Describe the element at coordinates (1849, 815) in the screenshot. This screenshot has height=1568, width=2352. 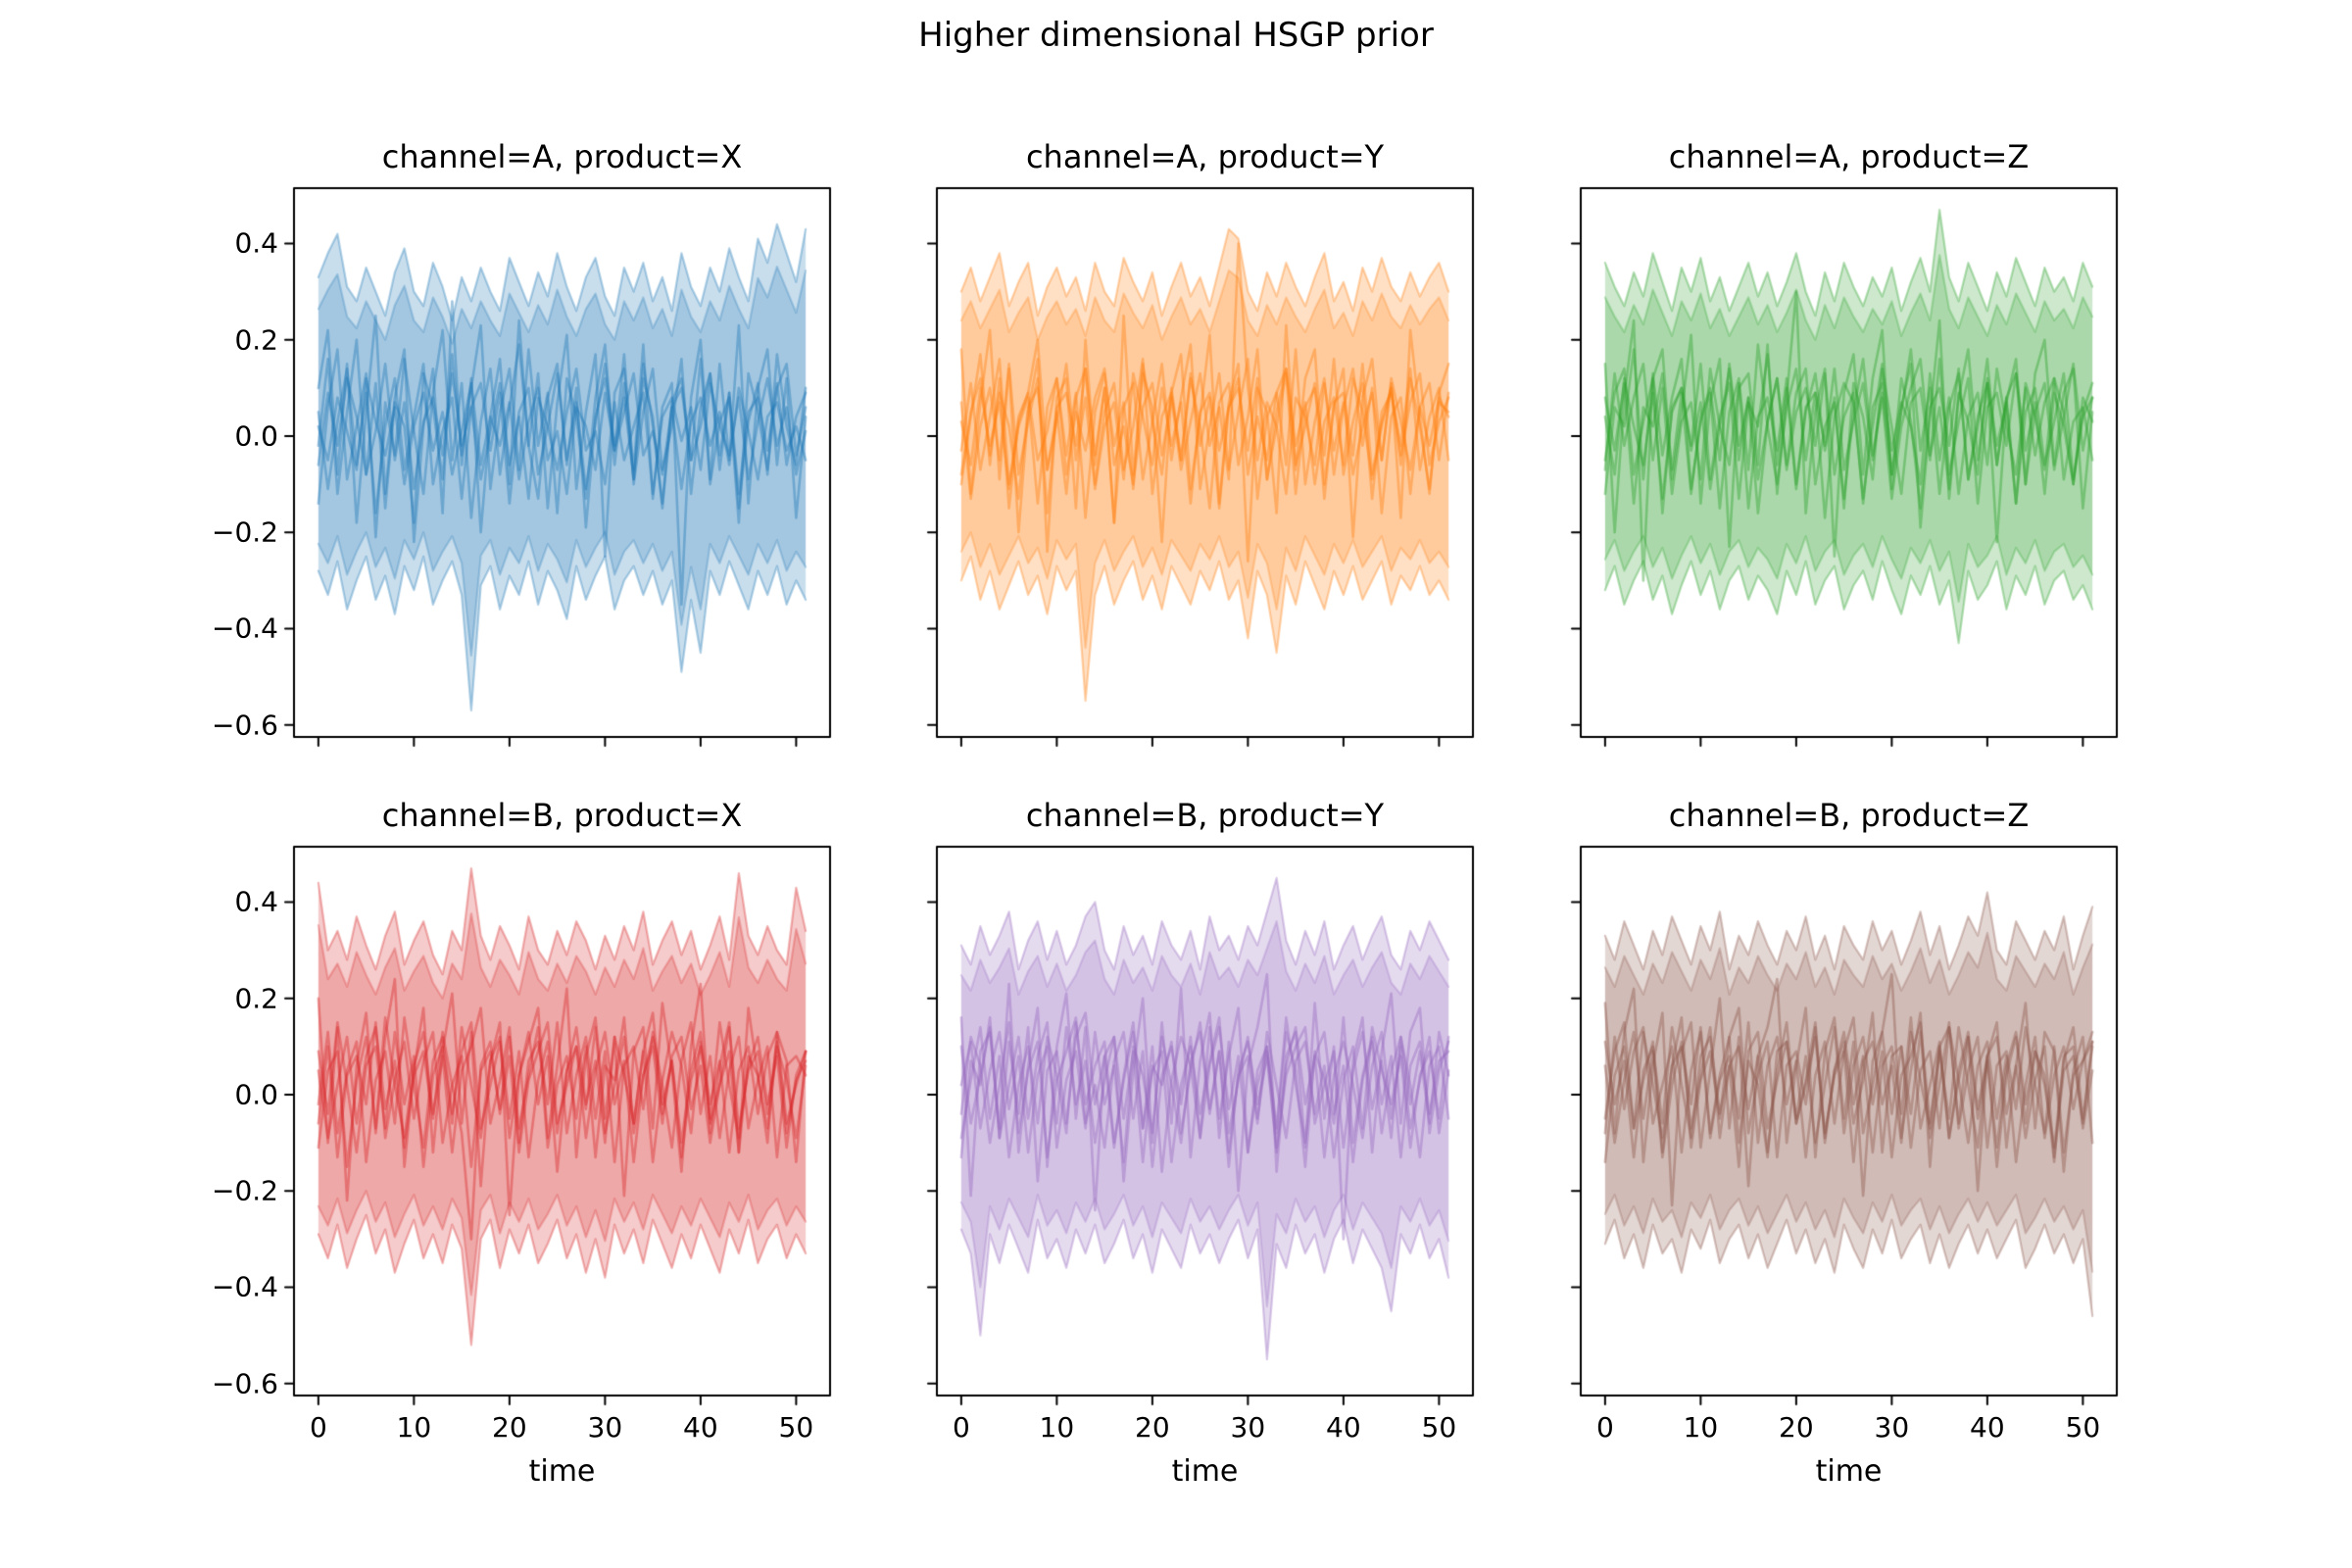
I see `subplot-title-channel-b-product-z: channel=B, product=Z` at that location.